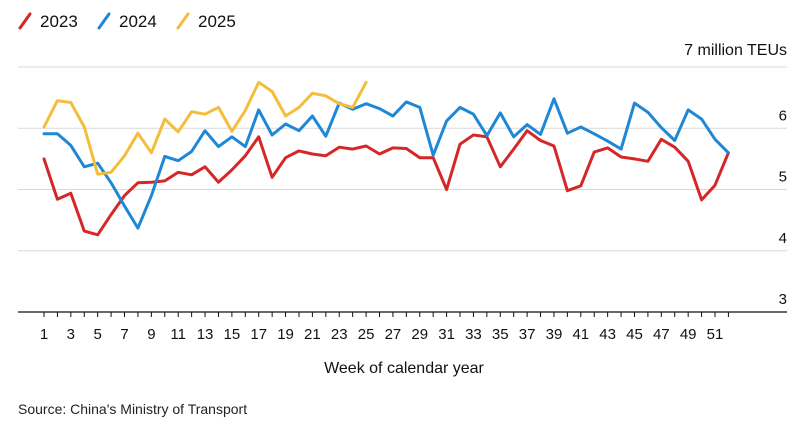 This screenshot has width=799, height=430. Describe the element at coordinates (783, 207) in the screenshot. I see `y-axis-labels: 3 4 5 6` at that location.